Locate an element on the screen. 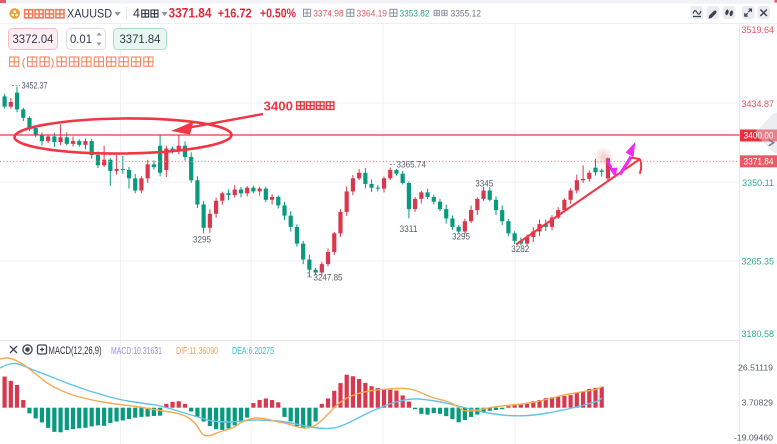 The width and height of the screenshot is (777, 444). svg-text: DIF:11.36090 is located at coordinates (197, 351).